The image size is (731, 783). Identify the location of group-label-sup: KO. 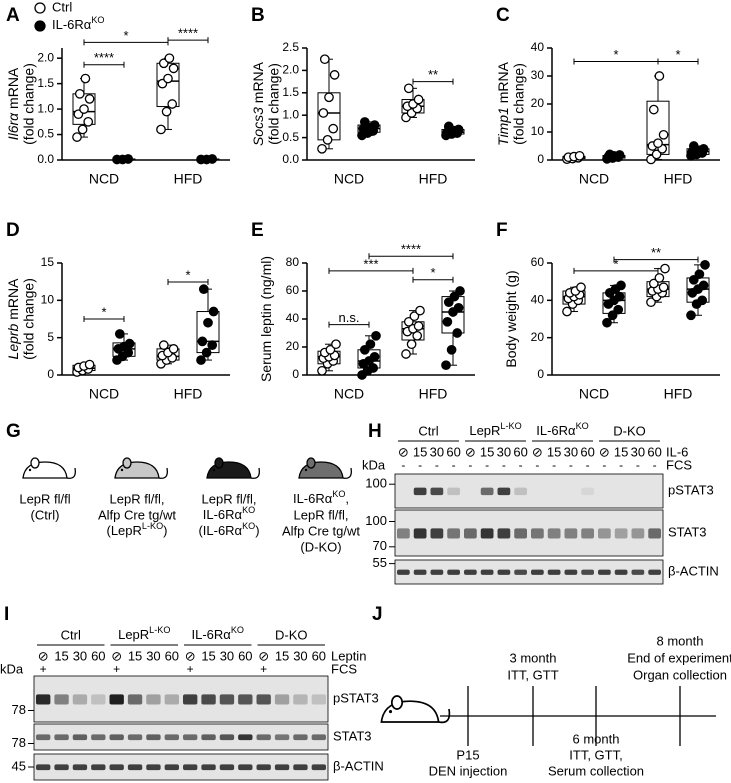
(582, 426).